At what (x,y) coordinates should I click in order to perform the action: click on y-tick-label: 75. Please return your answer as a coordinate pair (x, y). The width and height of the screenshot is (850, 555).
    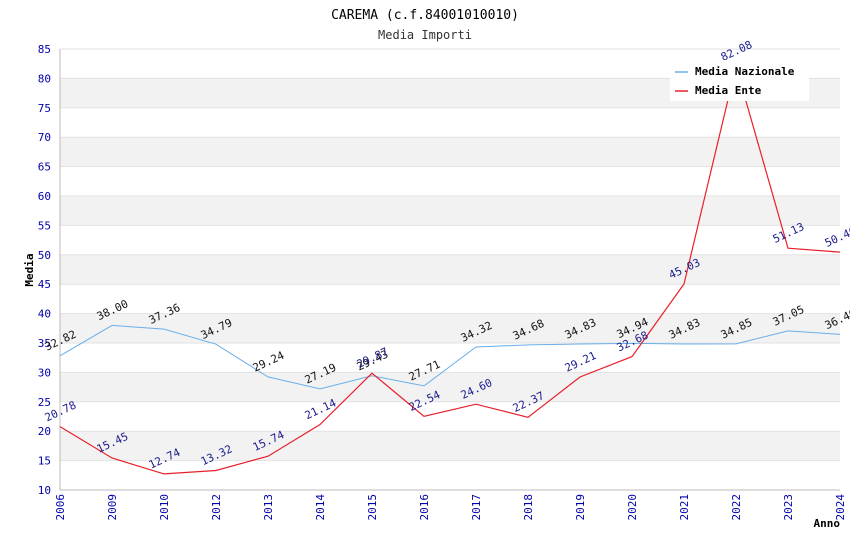
    Looking at the image, I should click on (44, 108).